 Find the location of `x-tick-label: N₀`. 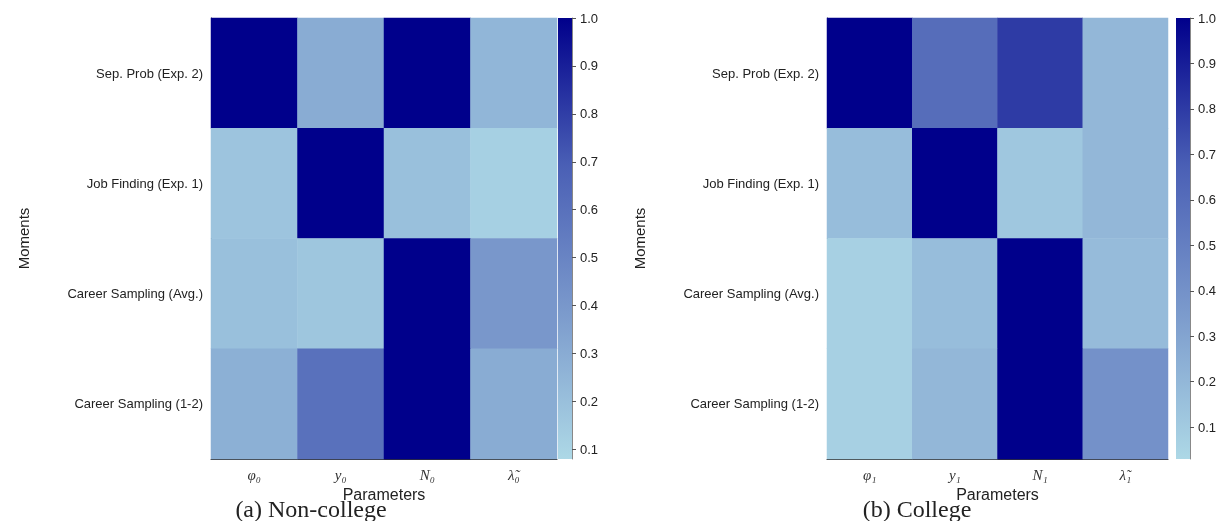

x-tick-label: N₀ is located at coordinates (426, 474).